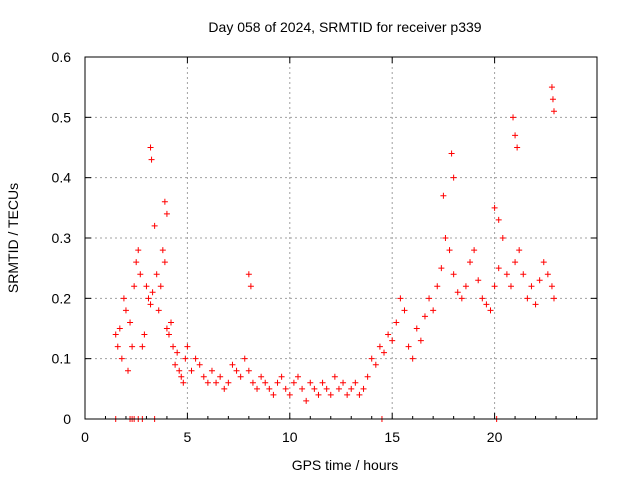 This screenshot has width=640, height=480. Describe the element at coordinates (13, 238) in the screenshot. I see `y-axis-label: SRMTID / TECUs` at that location.